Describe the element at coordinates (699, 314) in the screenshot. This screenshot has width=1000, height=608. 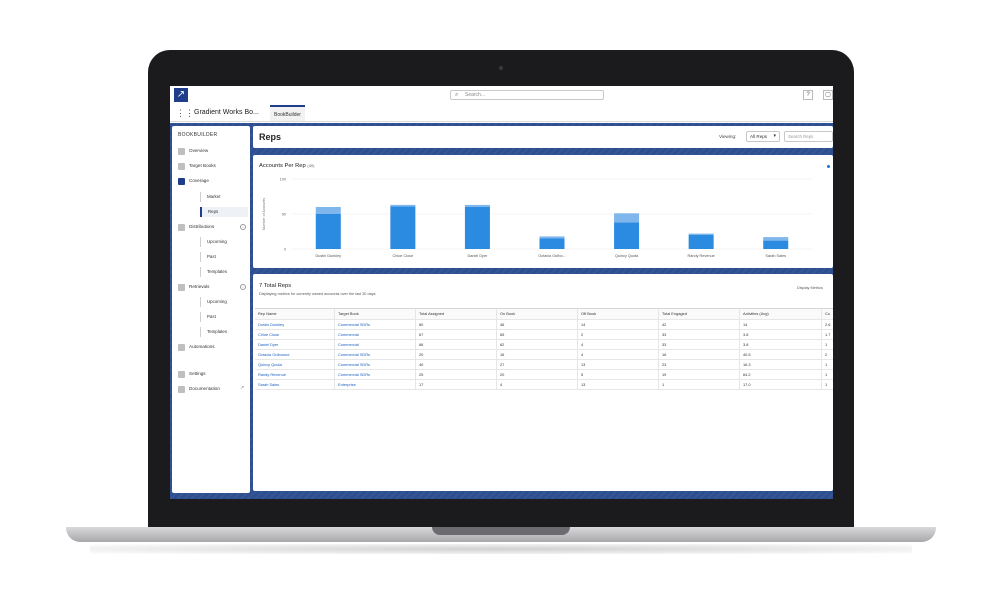
I see `column-header: Total Engaged` at that location.